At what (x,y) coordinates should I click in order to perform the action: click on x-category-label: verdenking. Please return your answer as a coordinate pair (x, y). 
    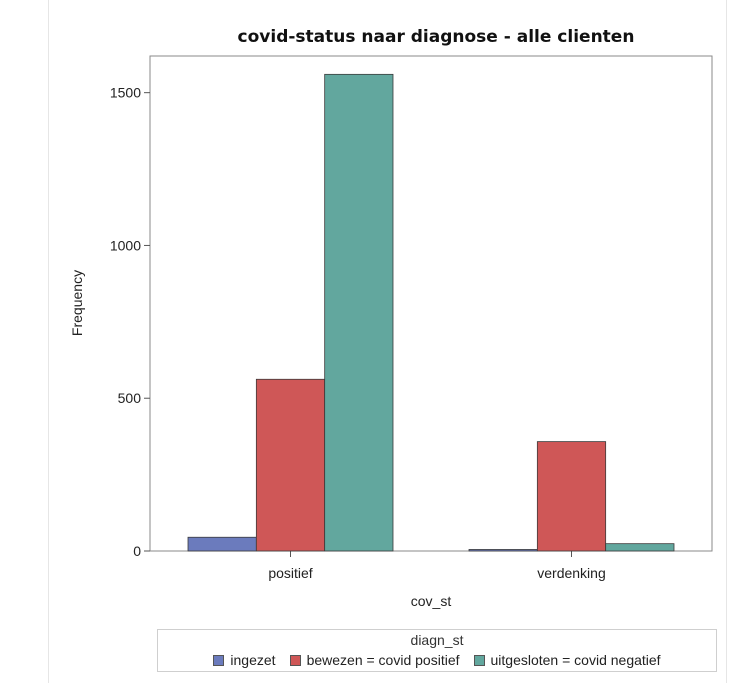
    Looking at the image, I should click on (571, 573).